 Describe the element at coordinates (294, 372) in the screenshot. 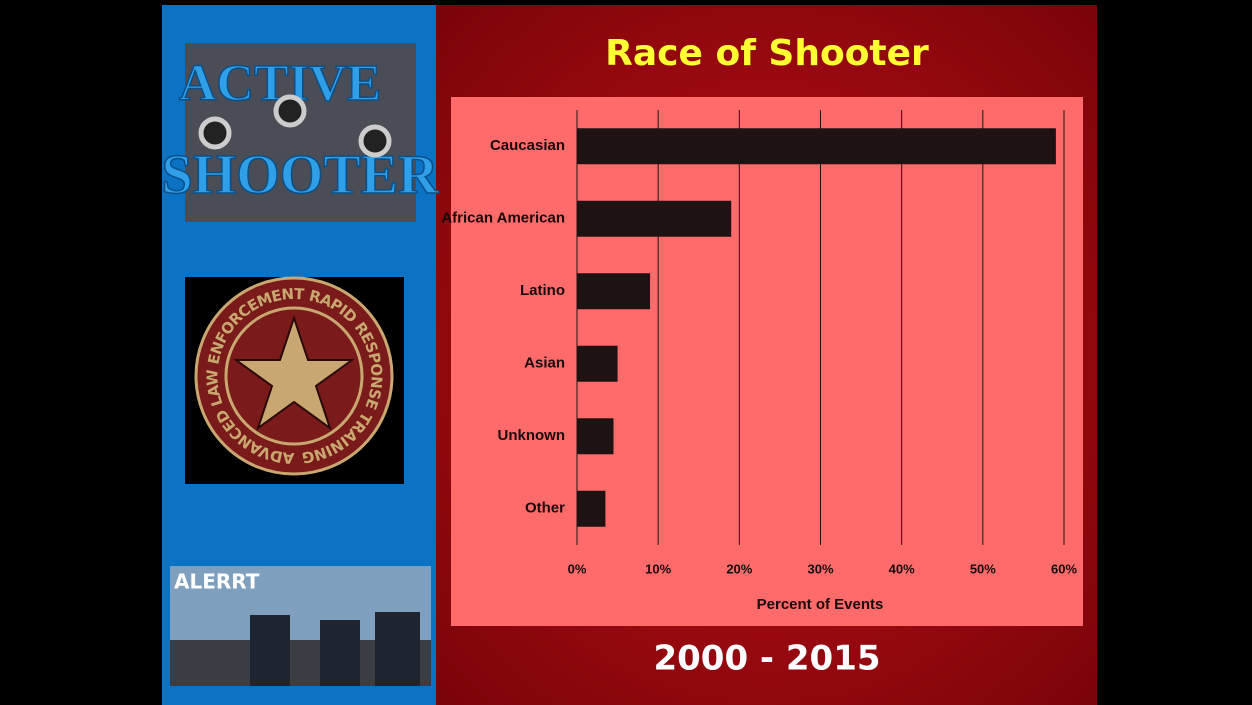

I see `star` at that location.